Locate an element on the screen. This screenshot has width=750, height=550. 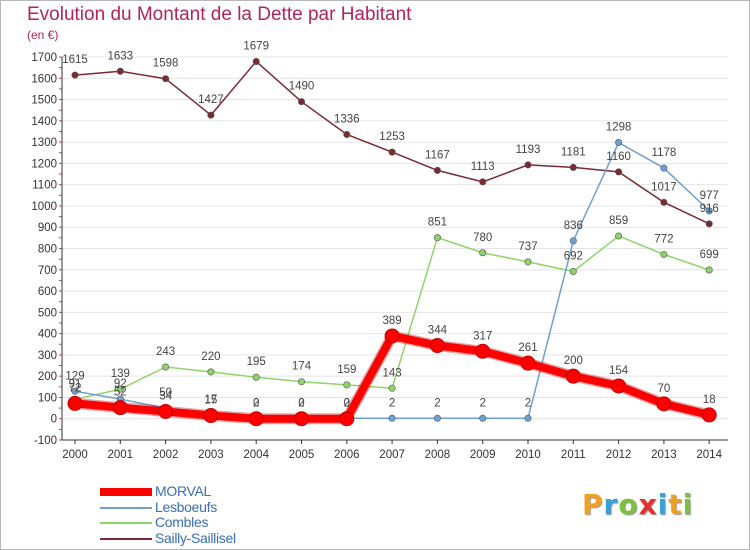
legend-swatch is located at coordinates (126, 523).